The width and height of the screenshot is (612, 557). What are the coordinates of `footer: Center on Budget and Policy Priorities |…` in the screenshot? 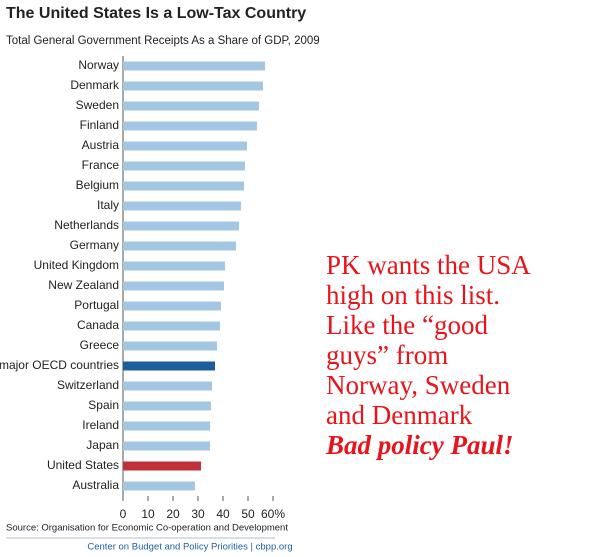 It's located at (189, 547).